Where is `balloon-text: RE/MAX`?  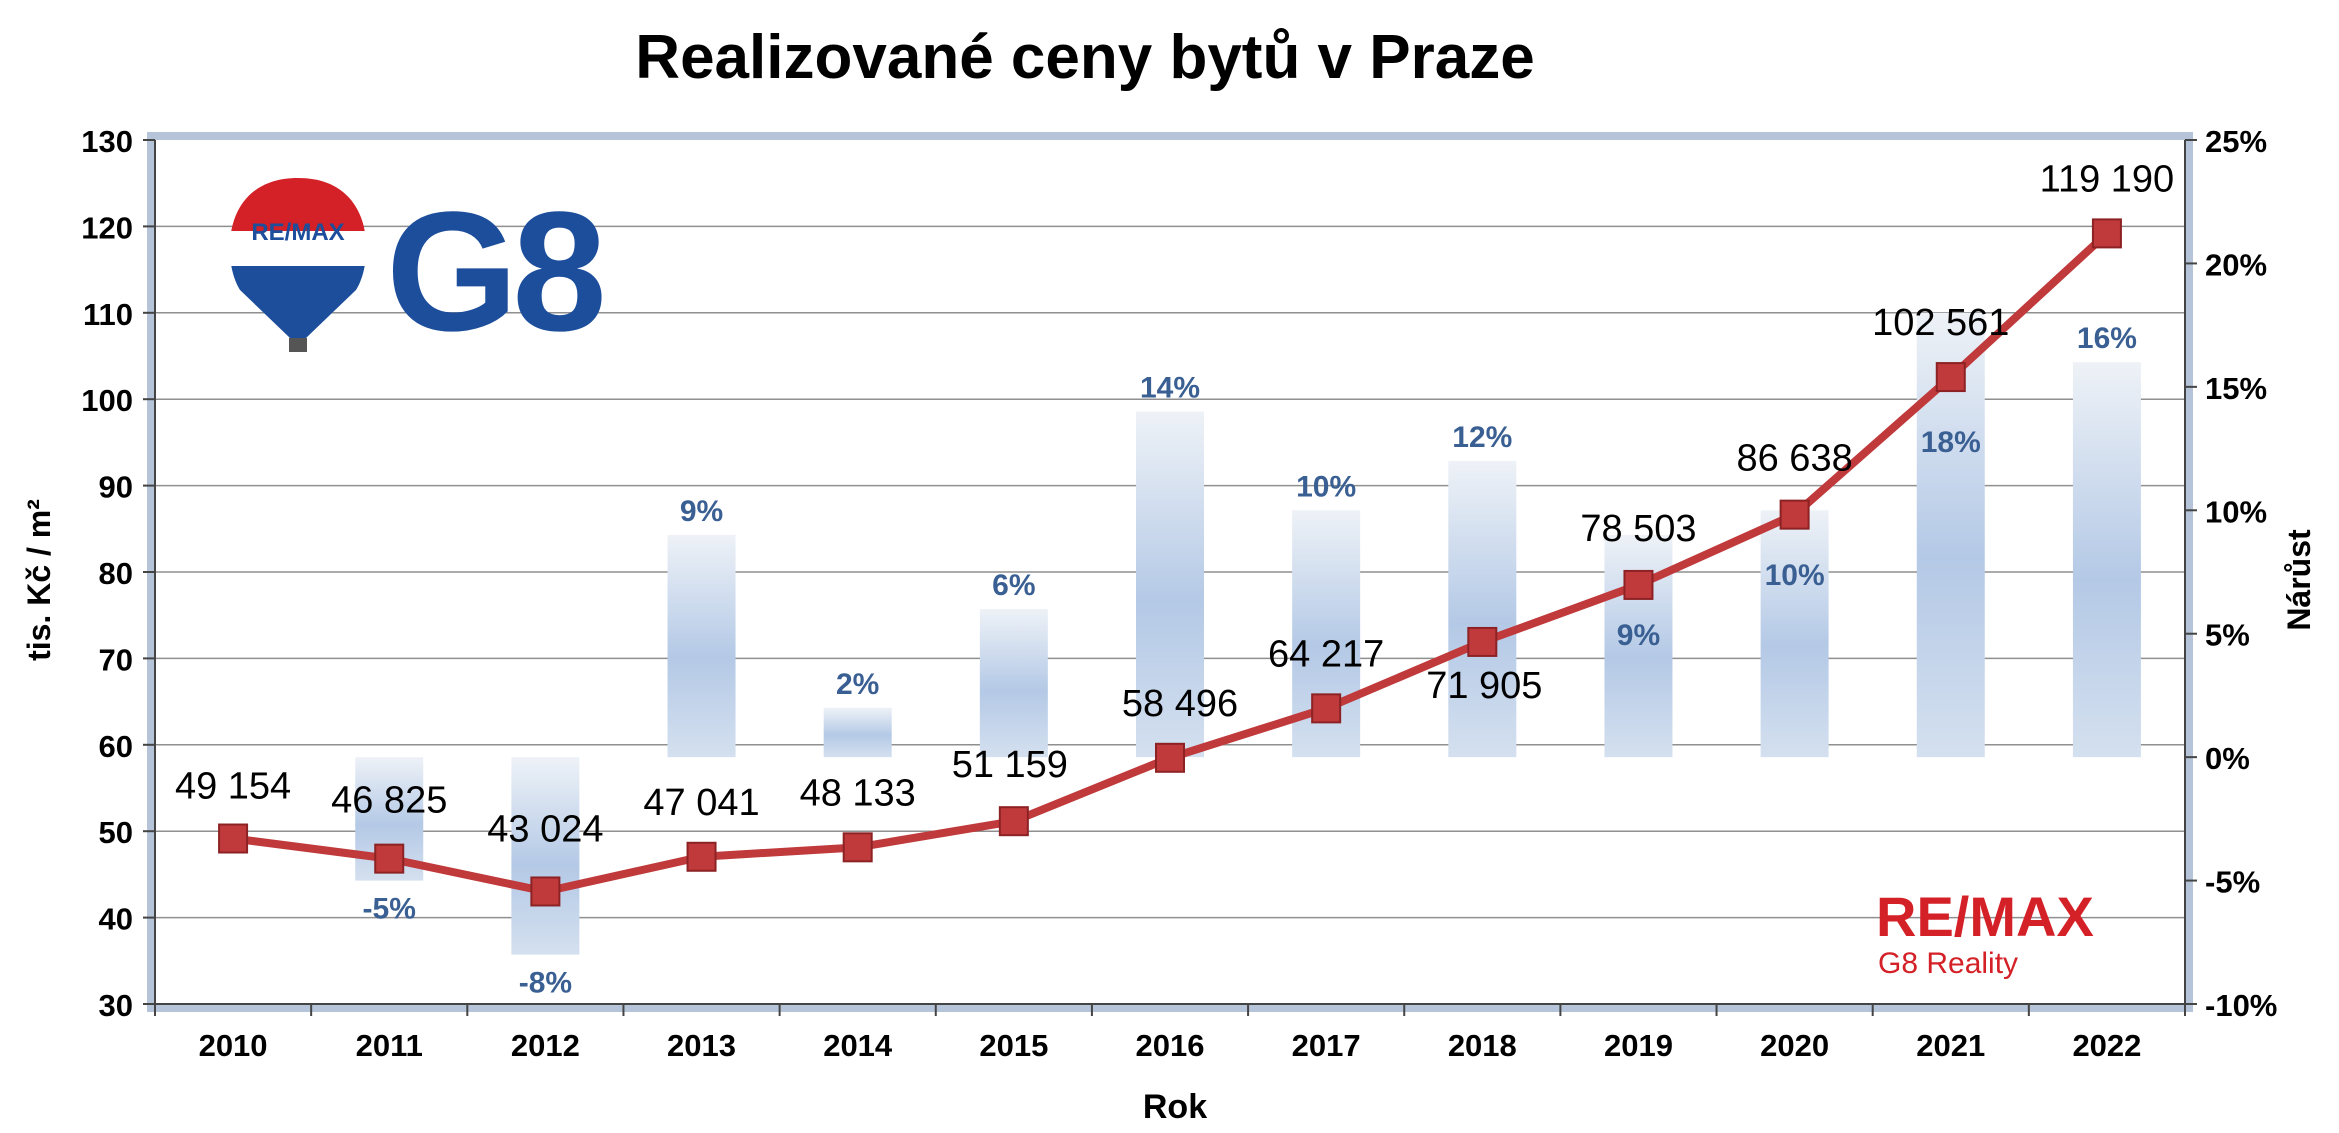 balloon-text: RE/MAX is located at coordinates (297, 232).